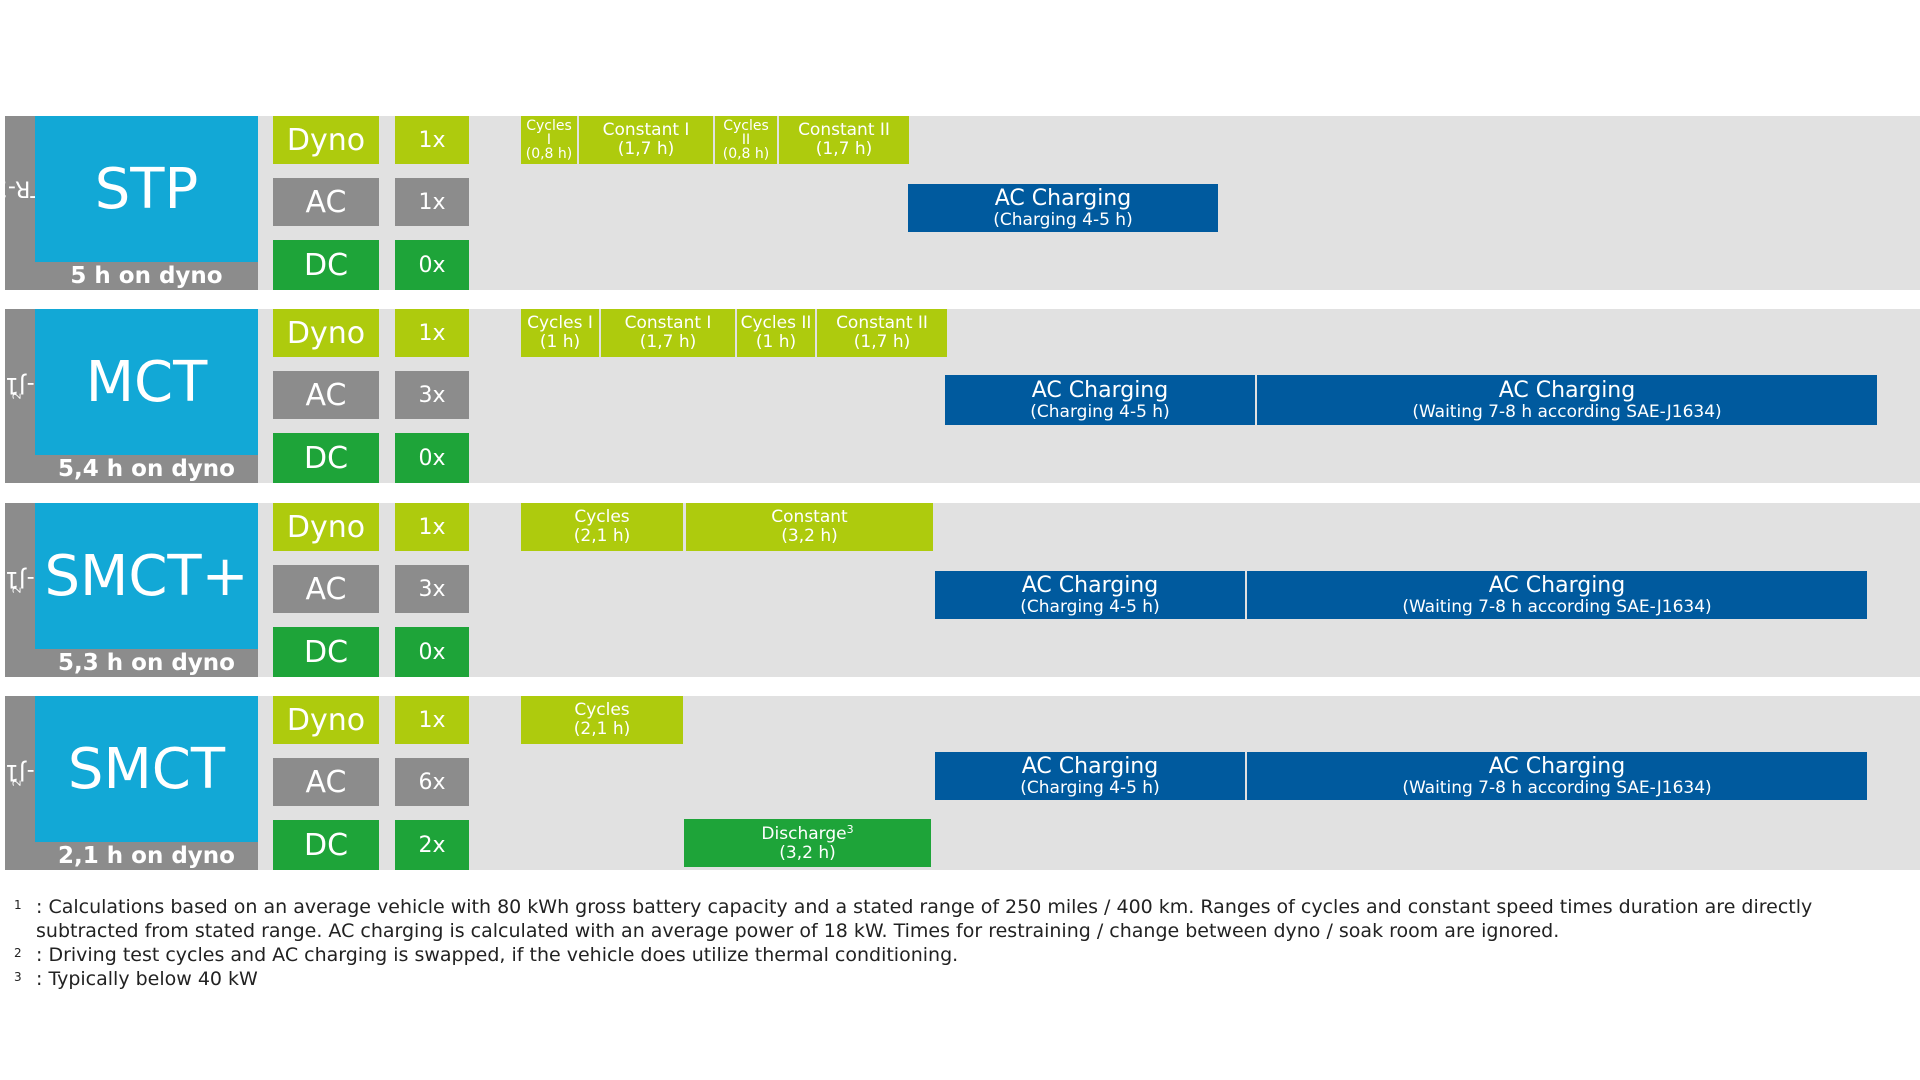 The image size is (1920, 1080). Describe the element at coordinates (432, 845) in the screenshot. I see `count-dc: 2x` at that location.